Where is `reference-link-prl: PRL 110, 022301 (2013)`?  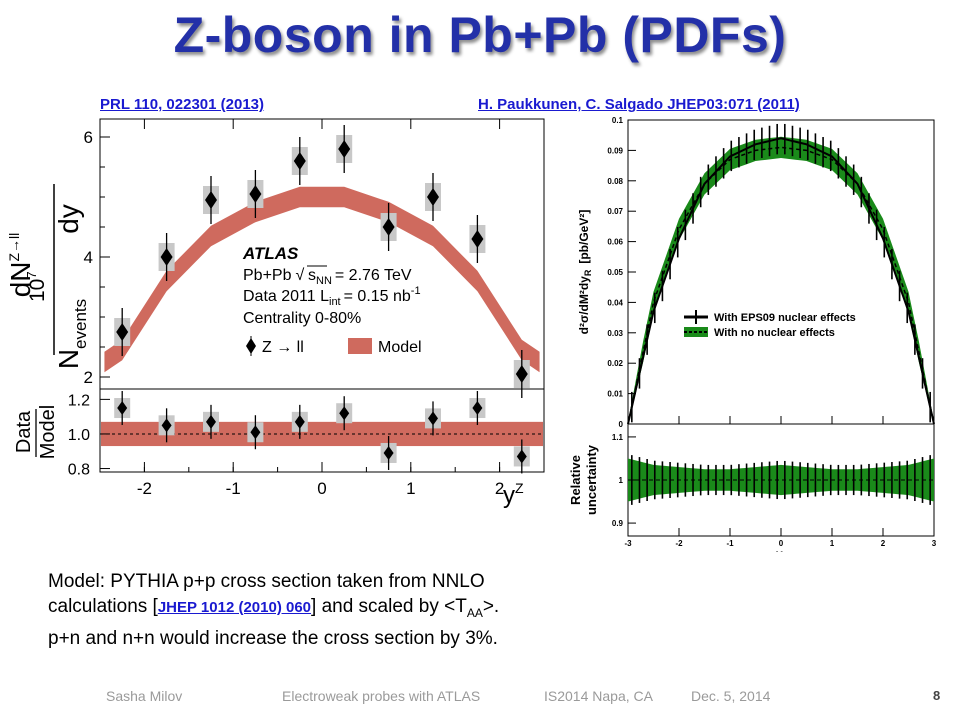 reference-link-prl: PRL 110, 022301 (2013) is located at coordinates (182, 104).